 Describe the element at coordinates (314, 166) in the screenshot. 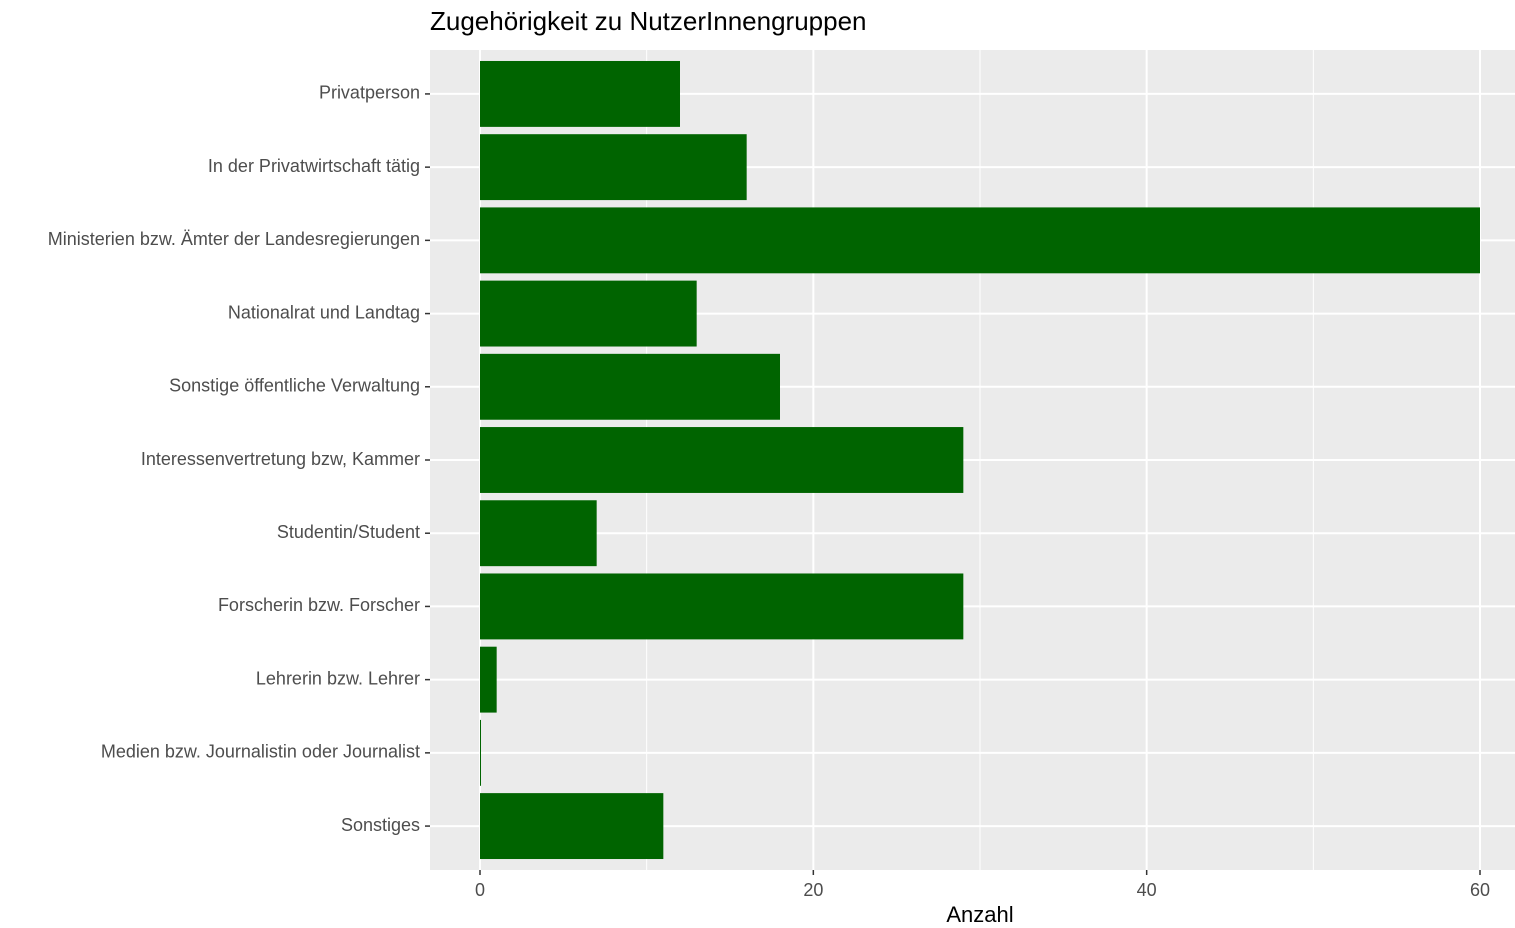

I see `y-tick-label: In der Privatwirtschaft tätig` at that location.